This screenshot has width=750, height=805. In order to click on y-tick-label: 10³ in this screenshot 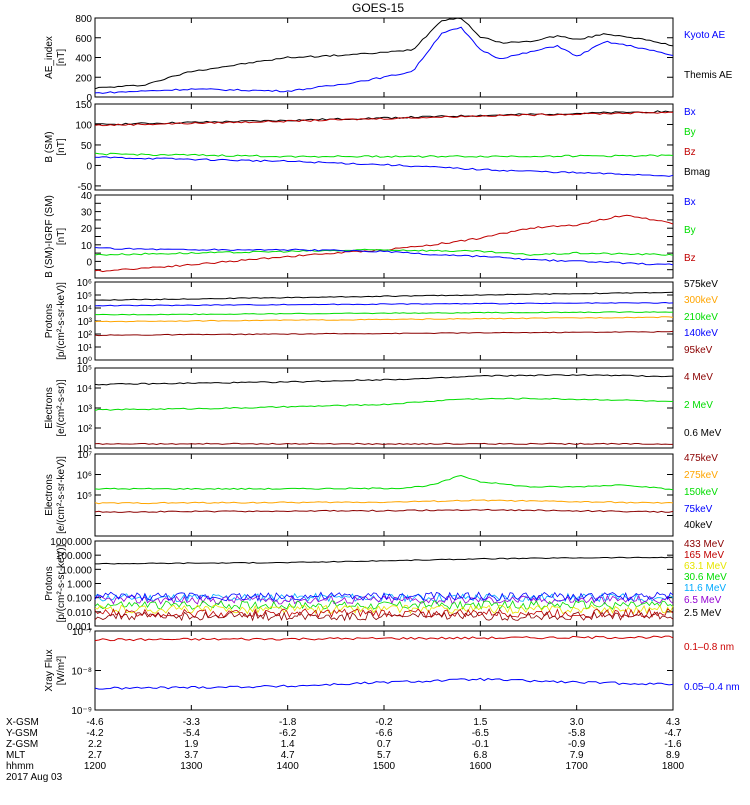, I will do `click(85, 322)`.